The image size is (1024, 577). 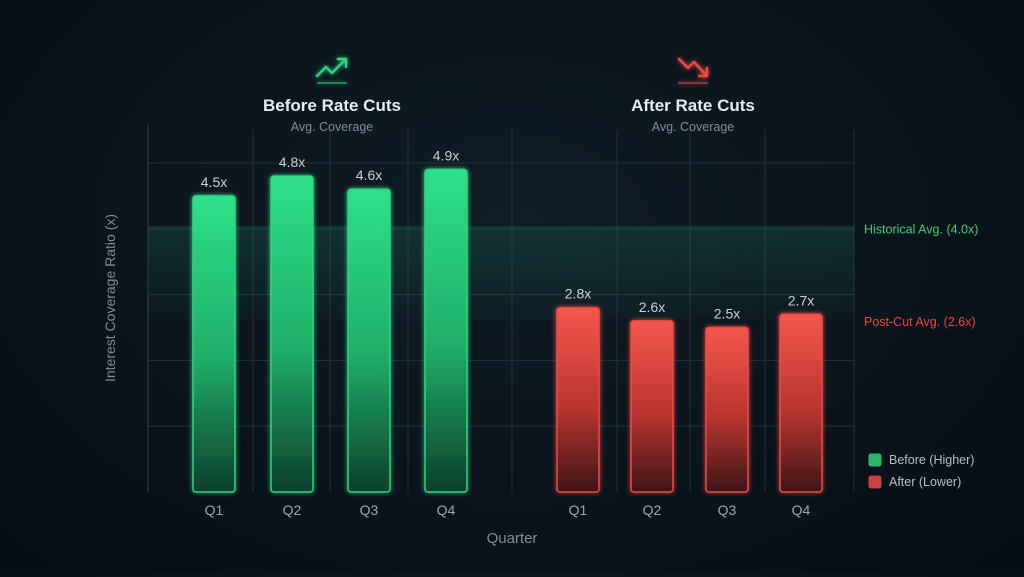 What do you see at coordinates (875, 460) in the screenshot?
I see `legend-swatch-before` at bounding box center [875, 460].